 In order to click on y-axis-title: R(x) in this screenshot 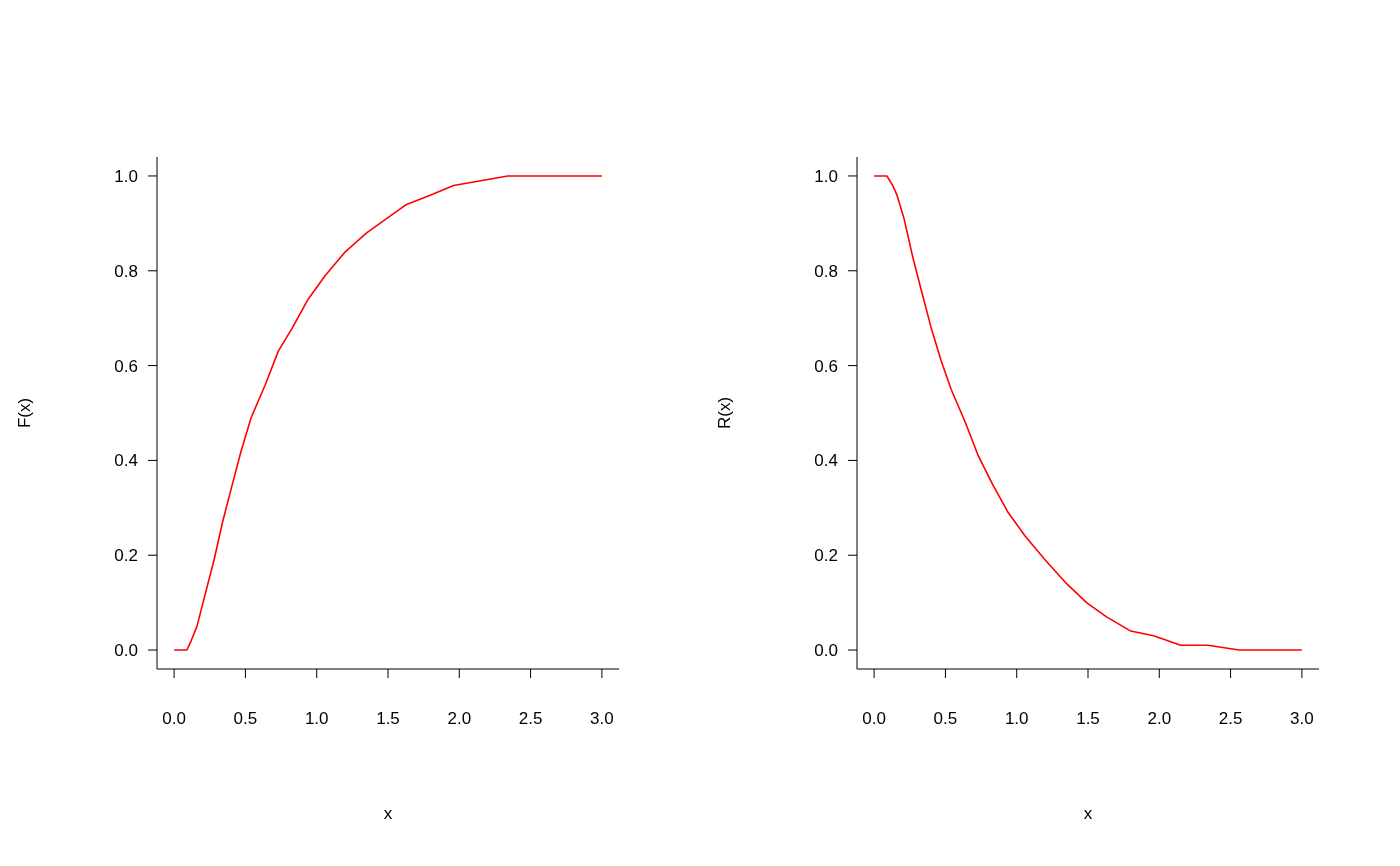, I will do `click(725, 413)`.